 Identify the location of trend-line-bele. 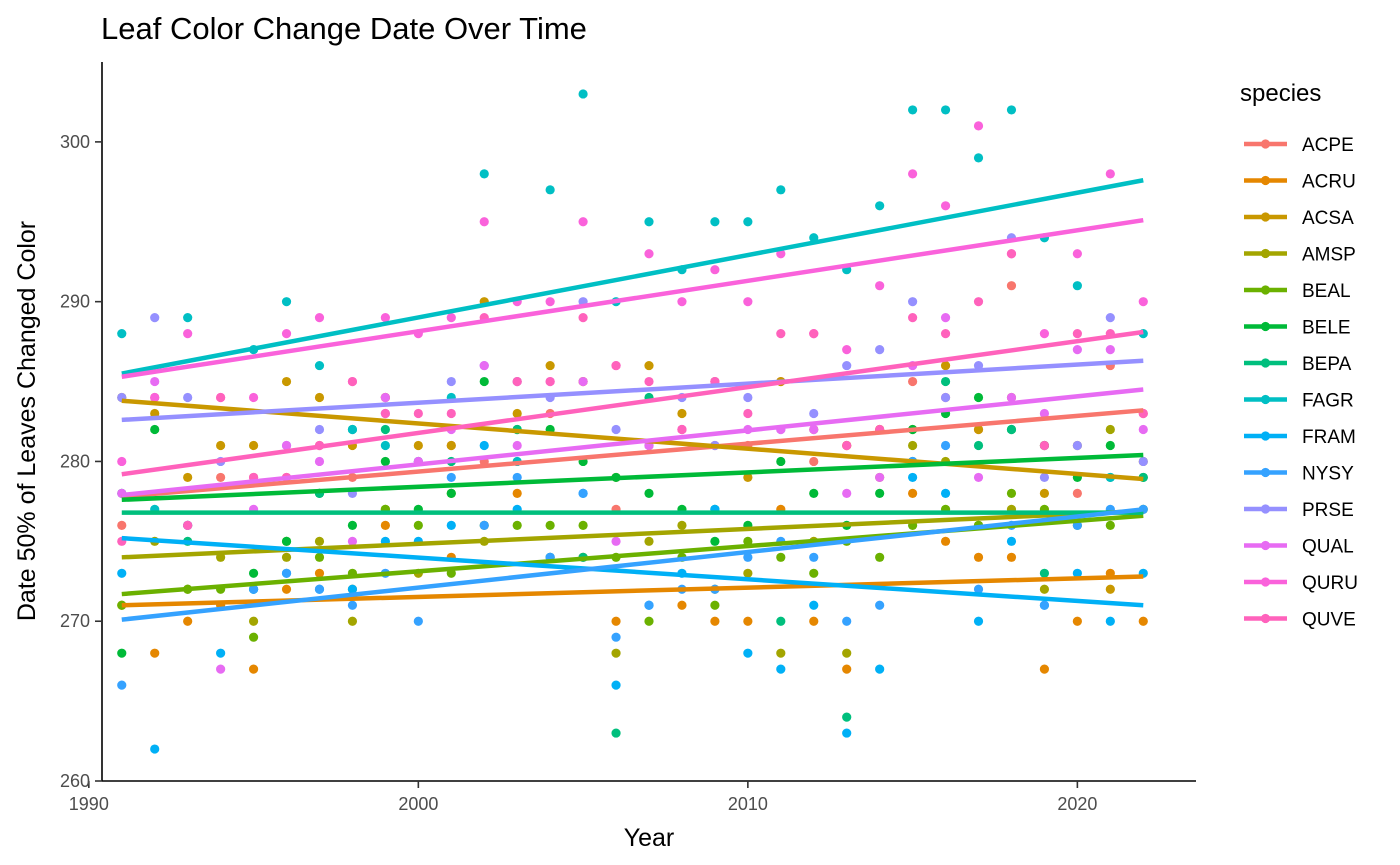
(632, 477).